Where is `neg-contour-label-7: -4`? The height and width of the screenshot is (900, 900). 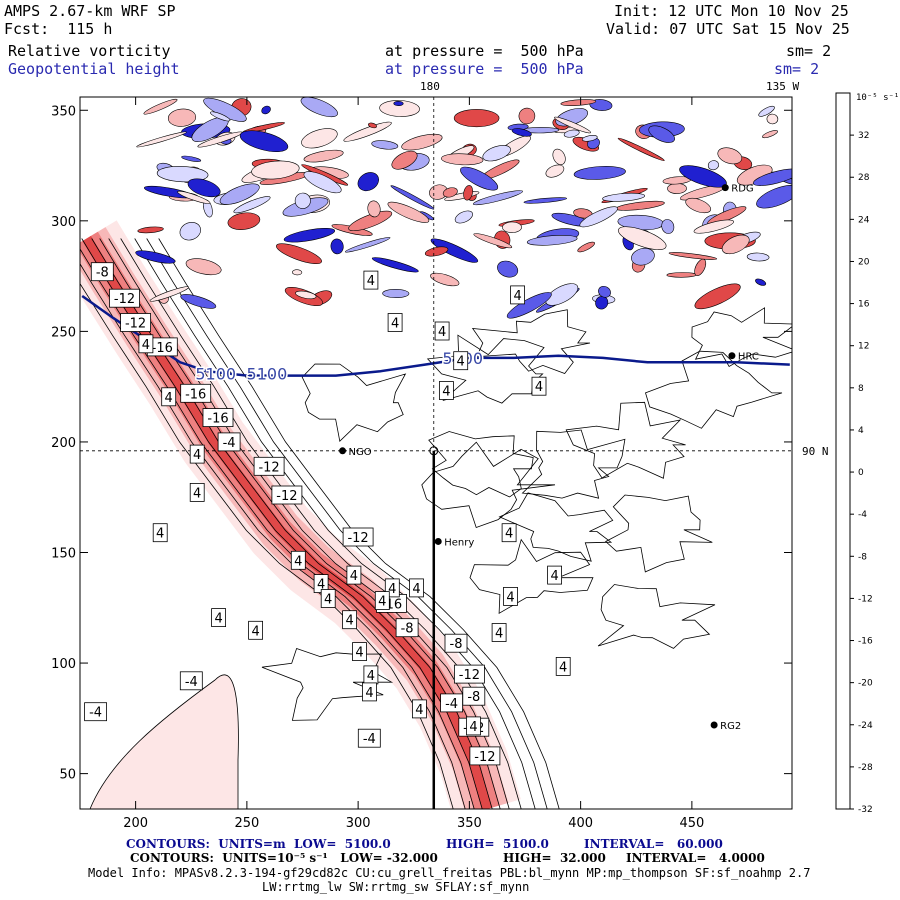
neg-contour-label-7: -4 is located at coordinates (229, 442).